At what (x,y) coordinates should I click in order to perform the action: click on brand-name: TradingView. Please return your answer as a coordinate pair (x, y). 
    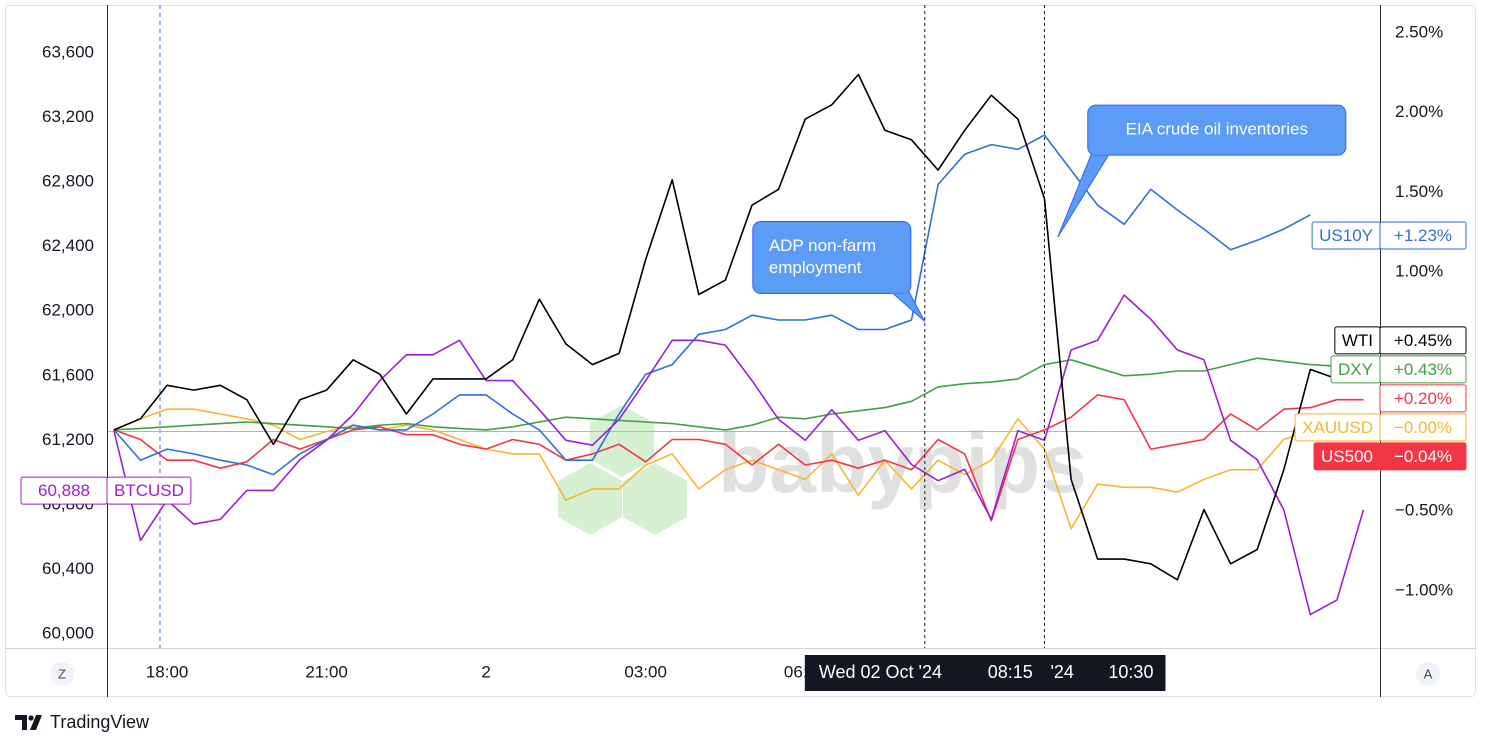
    Looking at the image, I should click on (100, 722).